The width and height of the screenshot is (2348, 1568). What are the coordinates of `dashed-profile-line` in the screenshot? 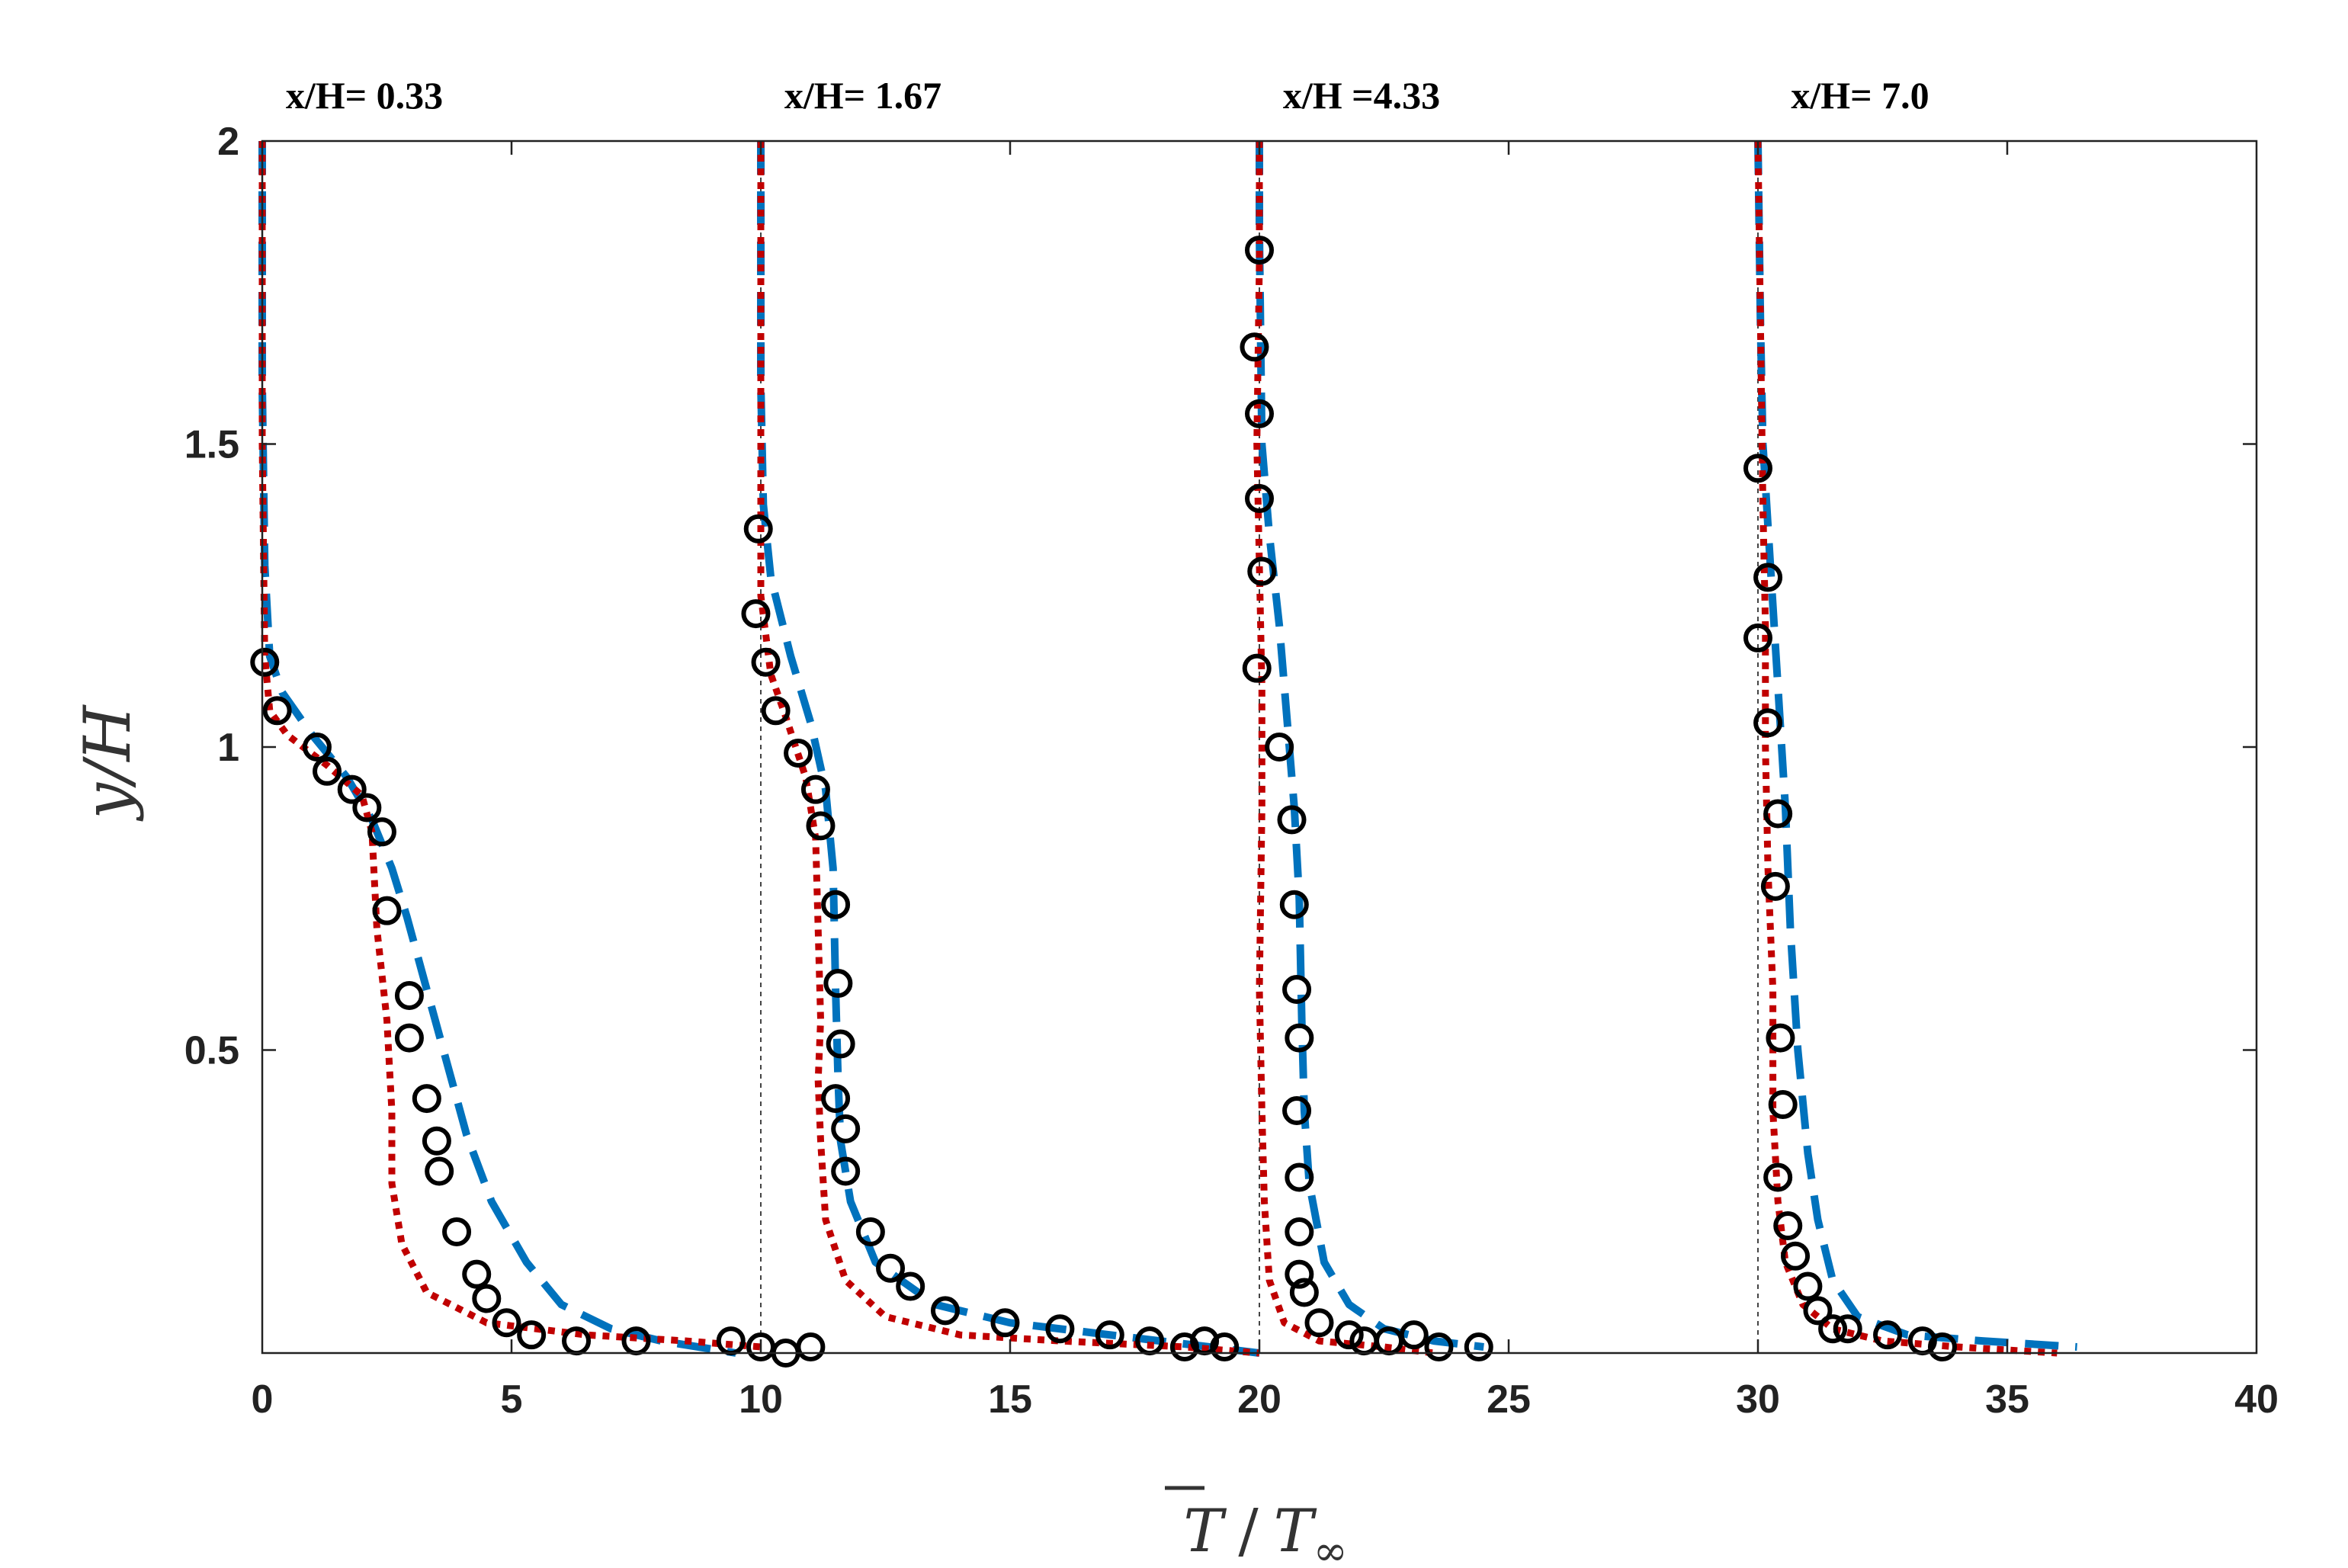 It's located at (1915, 745).